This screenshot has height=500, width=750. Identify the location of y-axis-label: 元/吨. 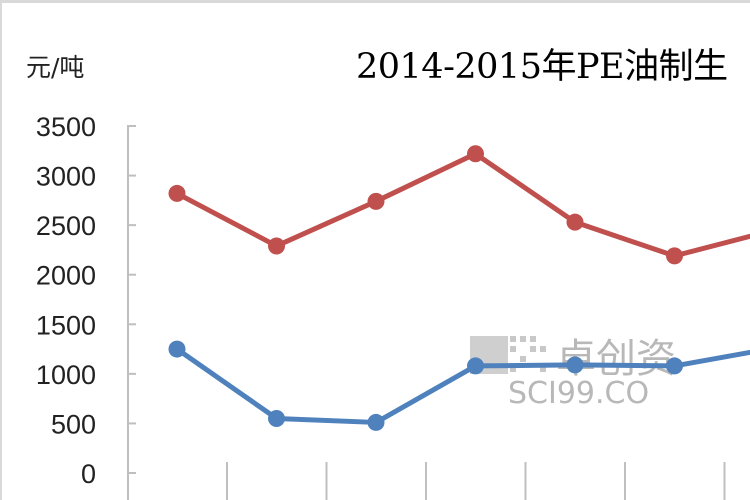
(55, 67).